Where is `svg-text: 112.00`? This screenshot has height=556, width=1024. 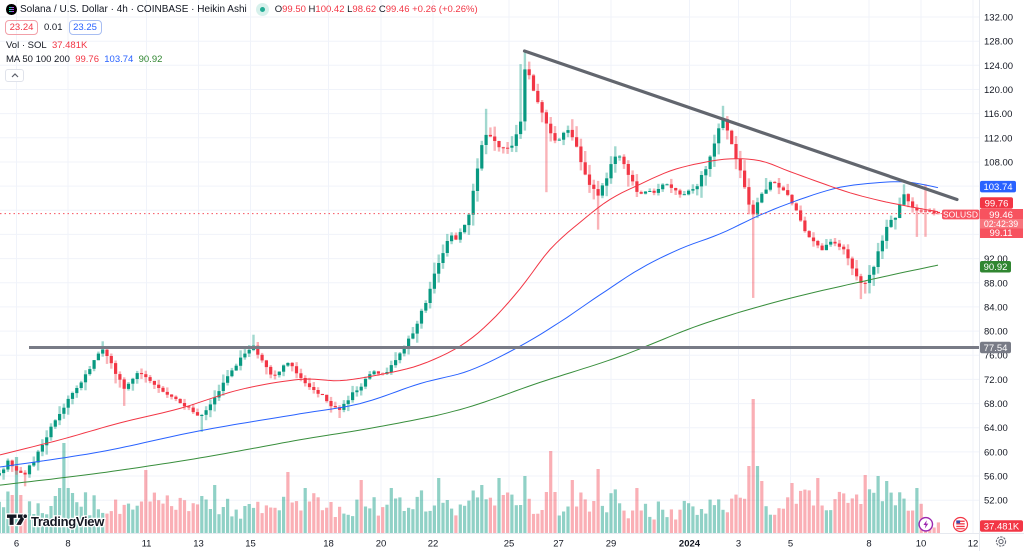
svg-text: 112.00 is located at coordinates (998, 138).